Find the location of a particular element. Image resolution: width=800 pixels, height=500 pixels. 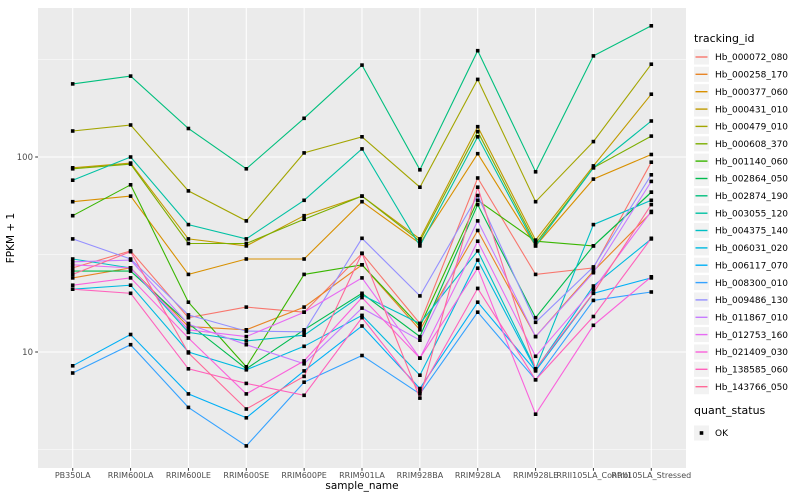

legend-item-label: Hb_011867_010 is located at coordinates (751, 318).